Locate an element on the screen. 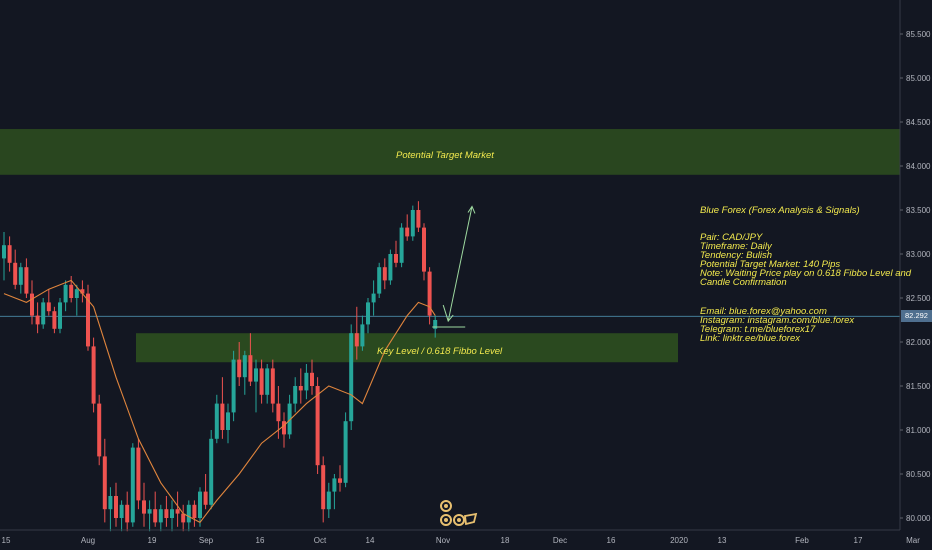 Image resolution: width=932 pixels, height=550 pixels. time-tick-label: 18 is located at coordinates (505, 540).